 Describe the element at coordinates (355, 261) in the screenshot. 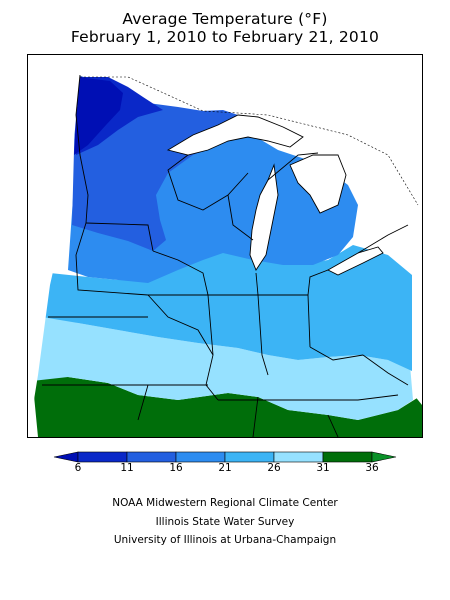

I see `lake-erie` at that location.